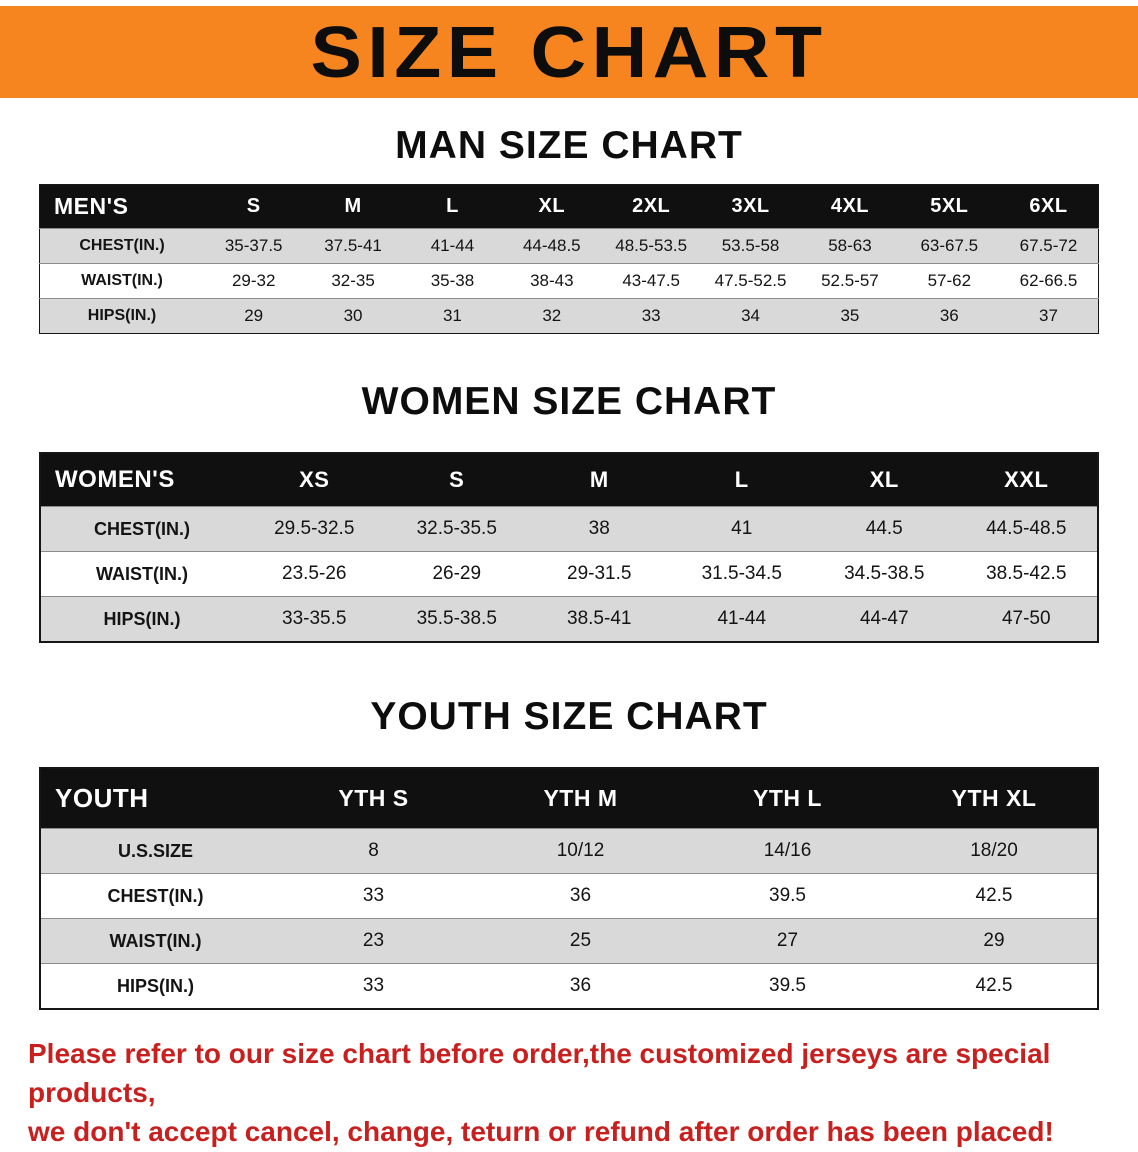  Describe the element at coordinates (949, 206) in the screenshot. I see `size-header-cell: 5XL` at that location.